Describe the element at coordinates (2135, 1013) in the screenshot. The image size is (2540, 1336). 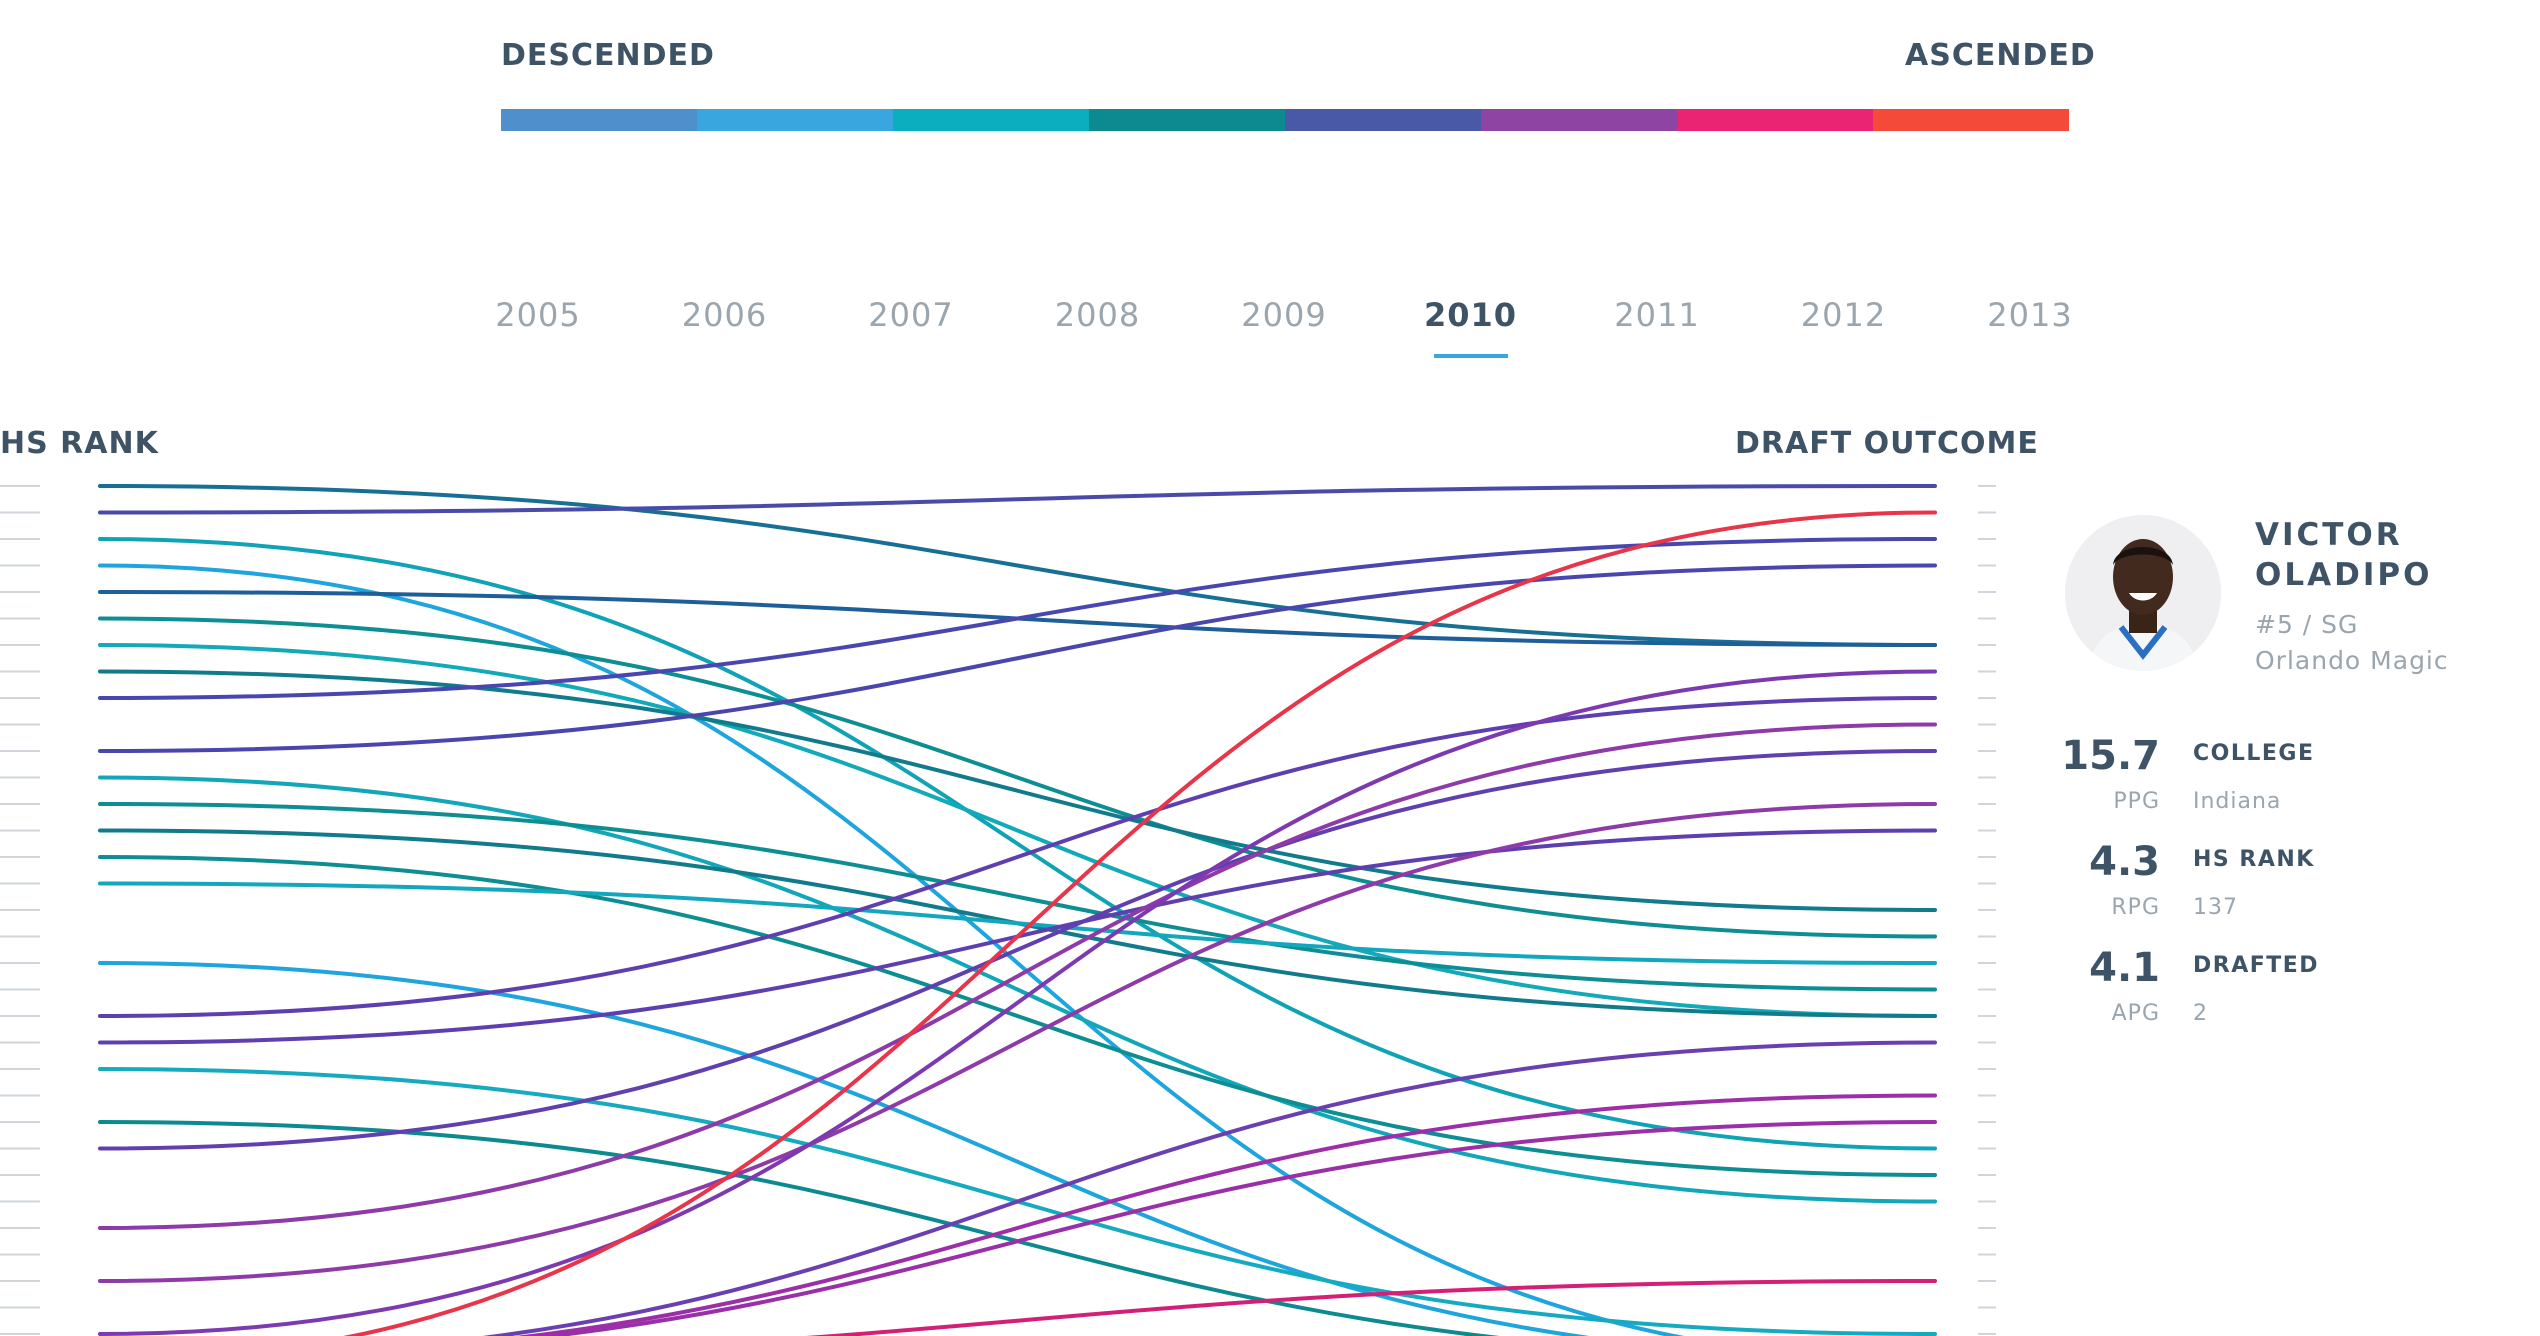
I see `stat-apg-unit: APG` at that location.